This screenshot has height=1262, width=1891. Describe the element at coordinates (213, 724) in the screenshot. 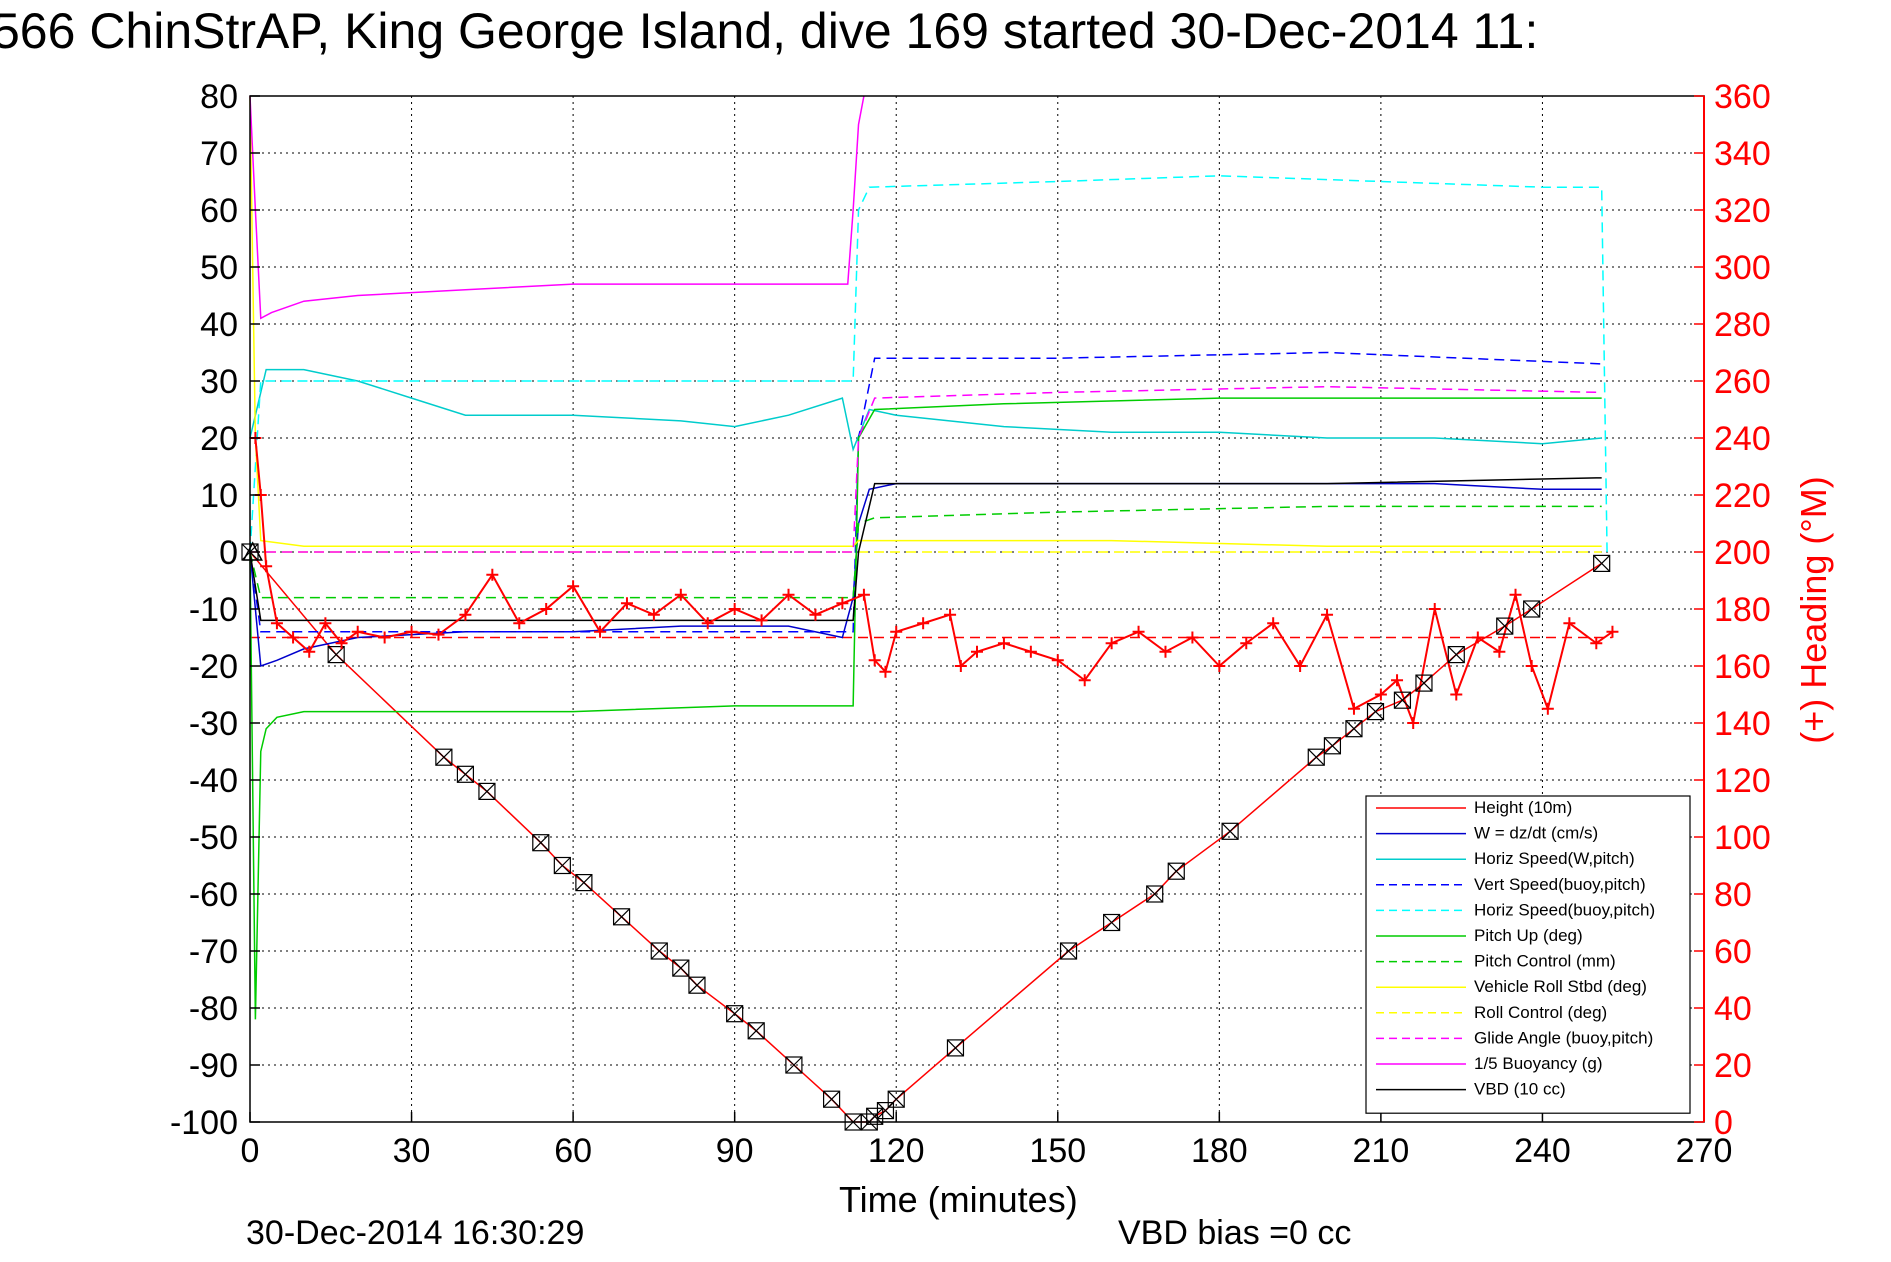

I see `y-left-tick-label: -30` at that location.